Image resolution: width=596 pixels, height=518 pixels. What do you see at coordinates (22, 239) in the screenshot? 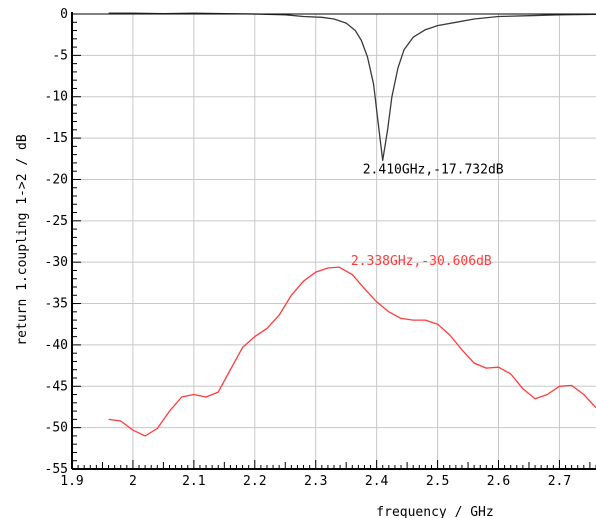
I see `y-axis-title: return 1.coupling 1->2 / dB` at bounding box center [22, 239].